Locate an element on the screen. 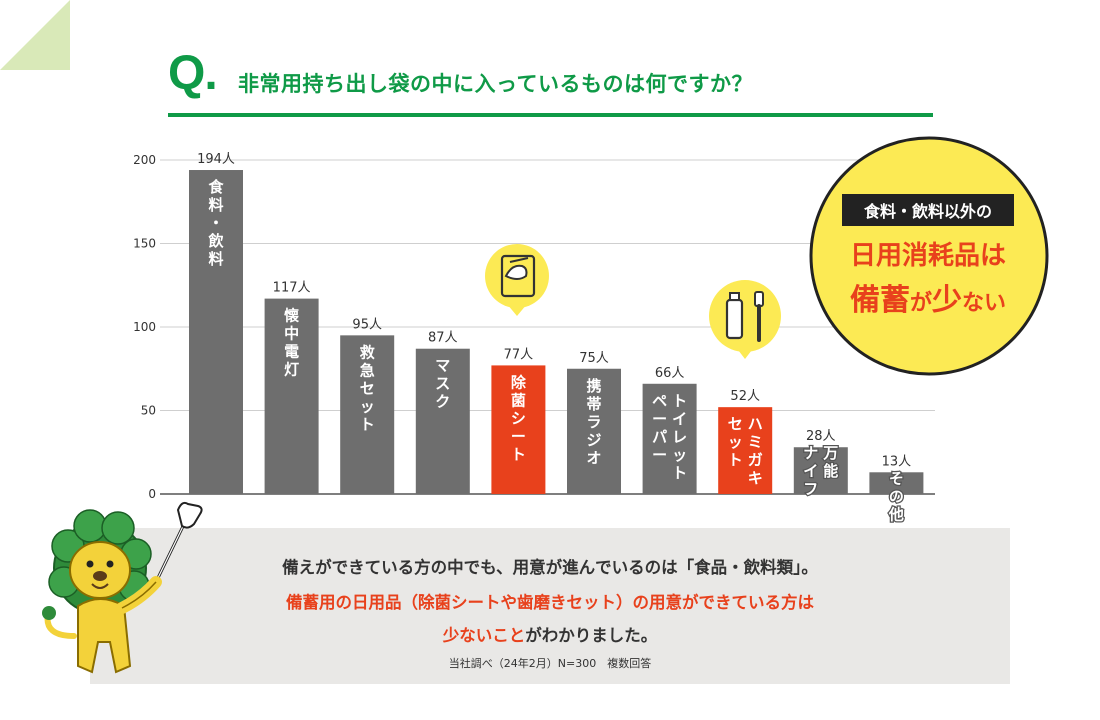  toothbrush-bubble is located at coordinates (745, 319).